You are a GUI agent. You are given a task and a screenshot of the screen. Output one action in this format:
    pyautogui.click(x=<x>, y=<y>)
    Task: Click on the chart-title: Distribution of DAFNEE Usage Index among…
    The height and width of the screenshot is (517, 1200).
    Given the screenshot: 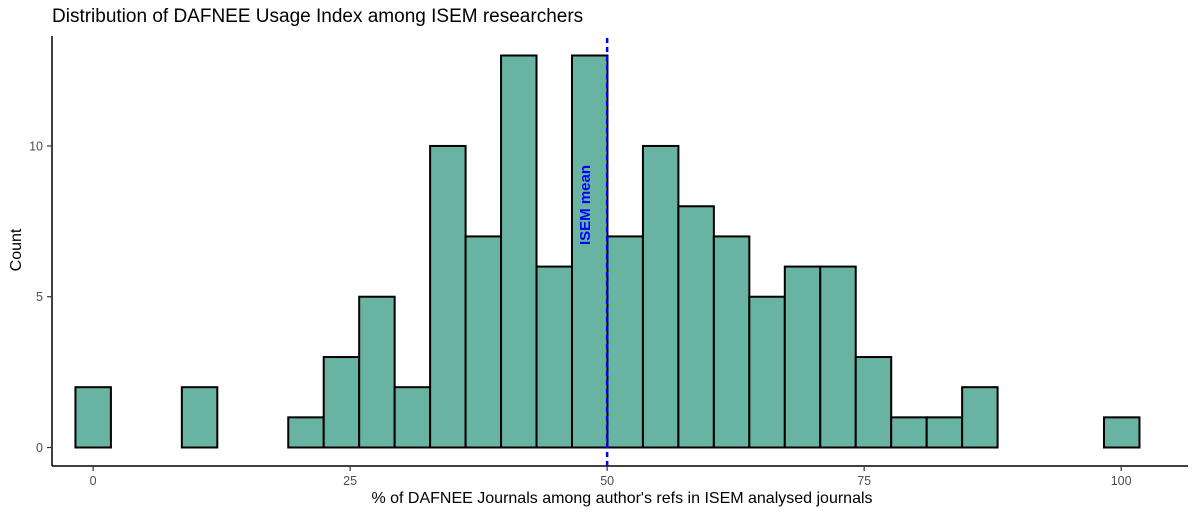 What is the action you would take?
    pyautogui.click(x=317, y=16)
    